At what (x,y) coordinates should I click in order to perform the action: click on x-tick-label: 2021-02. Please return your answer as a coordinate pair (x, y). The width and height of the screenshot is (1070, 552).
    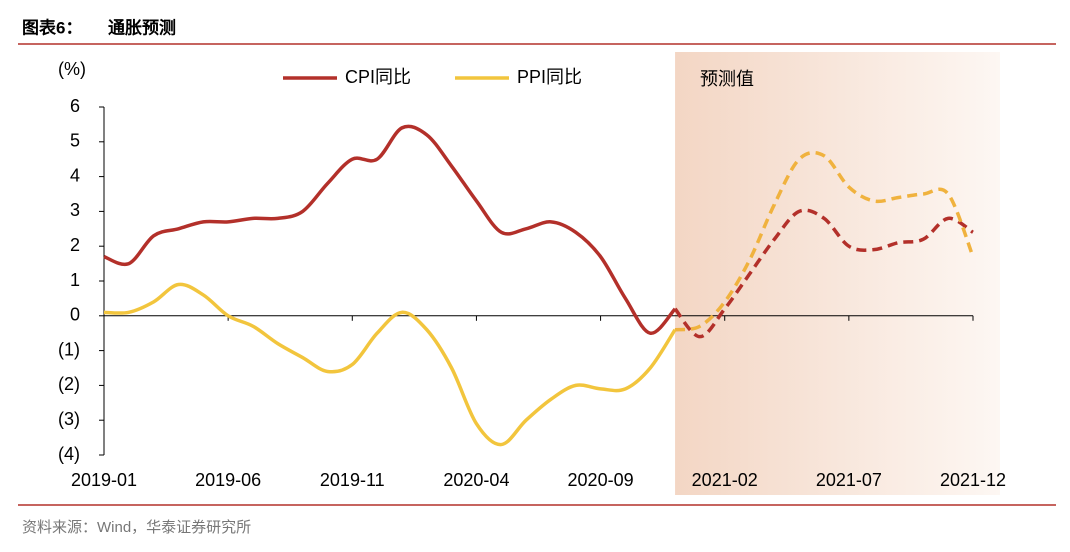
    Looking at the image, I should click on (725, 480).